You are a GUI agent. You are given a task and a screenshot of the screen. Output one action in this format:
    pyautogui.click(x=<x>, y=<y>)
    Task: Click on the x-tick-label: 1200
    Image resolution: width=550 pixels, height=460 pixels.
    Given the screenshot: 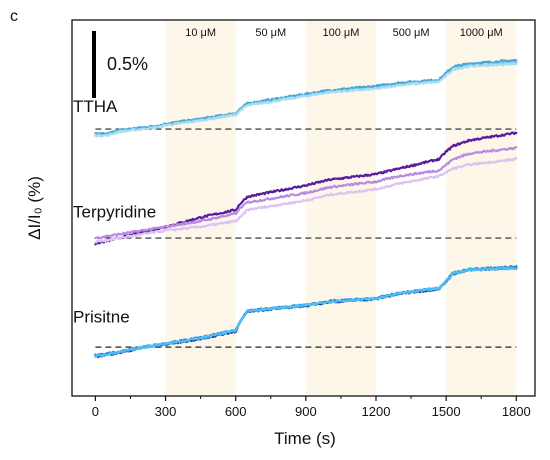 What is the action you would take?
    pyautogui.click(x=376, y=411)
    